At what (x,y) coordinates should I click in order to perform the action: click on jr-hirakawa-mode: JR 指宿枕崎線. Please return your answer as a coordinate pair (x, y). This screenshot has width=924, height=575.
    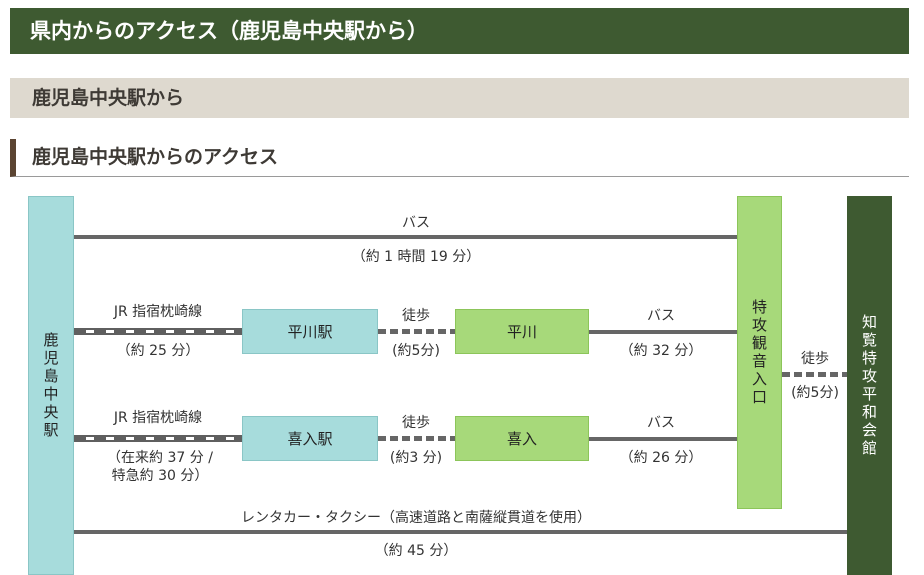
    Looking at the image, I should click on (158, 312).